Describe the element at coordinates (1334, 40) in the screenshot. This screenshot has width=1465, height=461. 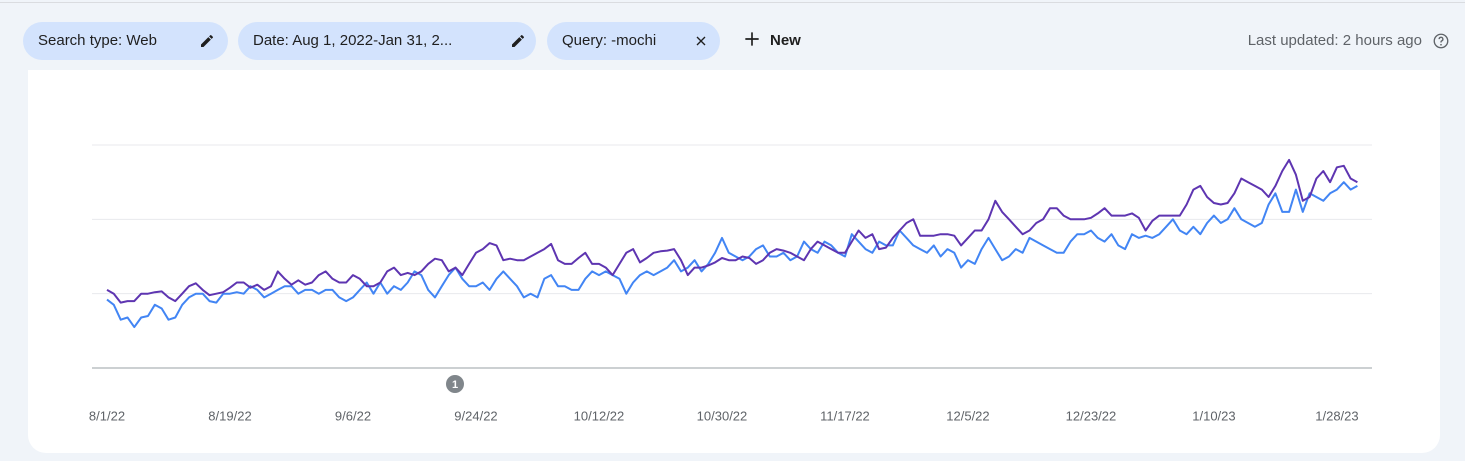
I see `last-updated: Last updated: 2 hours ago` at that location.